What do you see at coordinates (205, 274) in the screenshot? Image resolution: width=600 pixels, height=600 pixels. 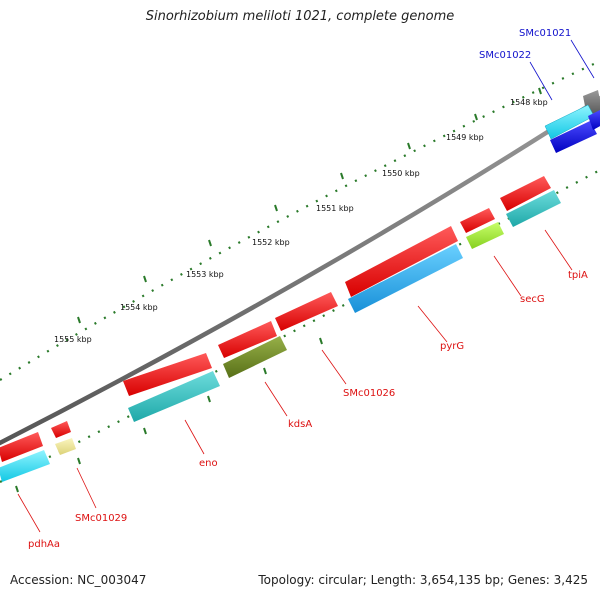 I see `tick-label: 1553 kbp` at bounding box center [205, 274].